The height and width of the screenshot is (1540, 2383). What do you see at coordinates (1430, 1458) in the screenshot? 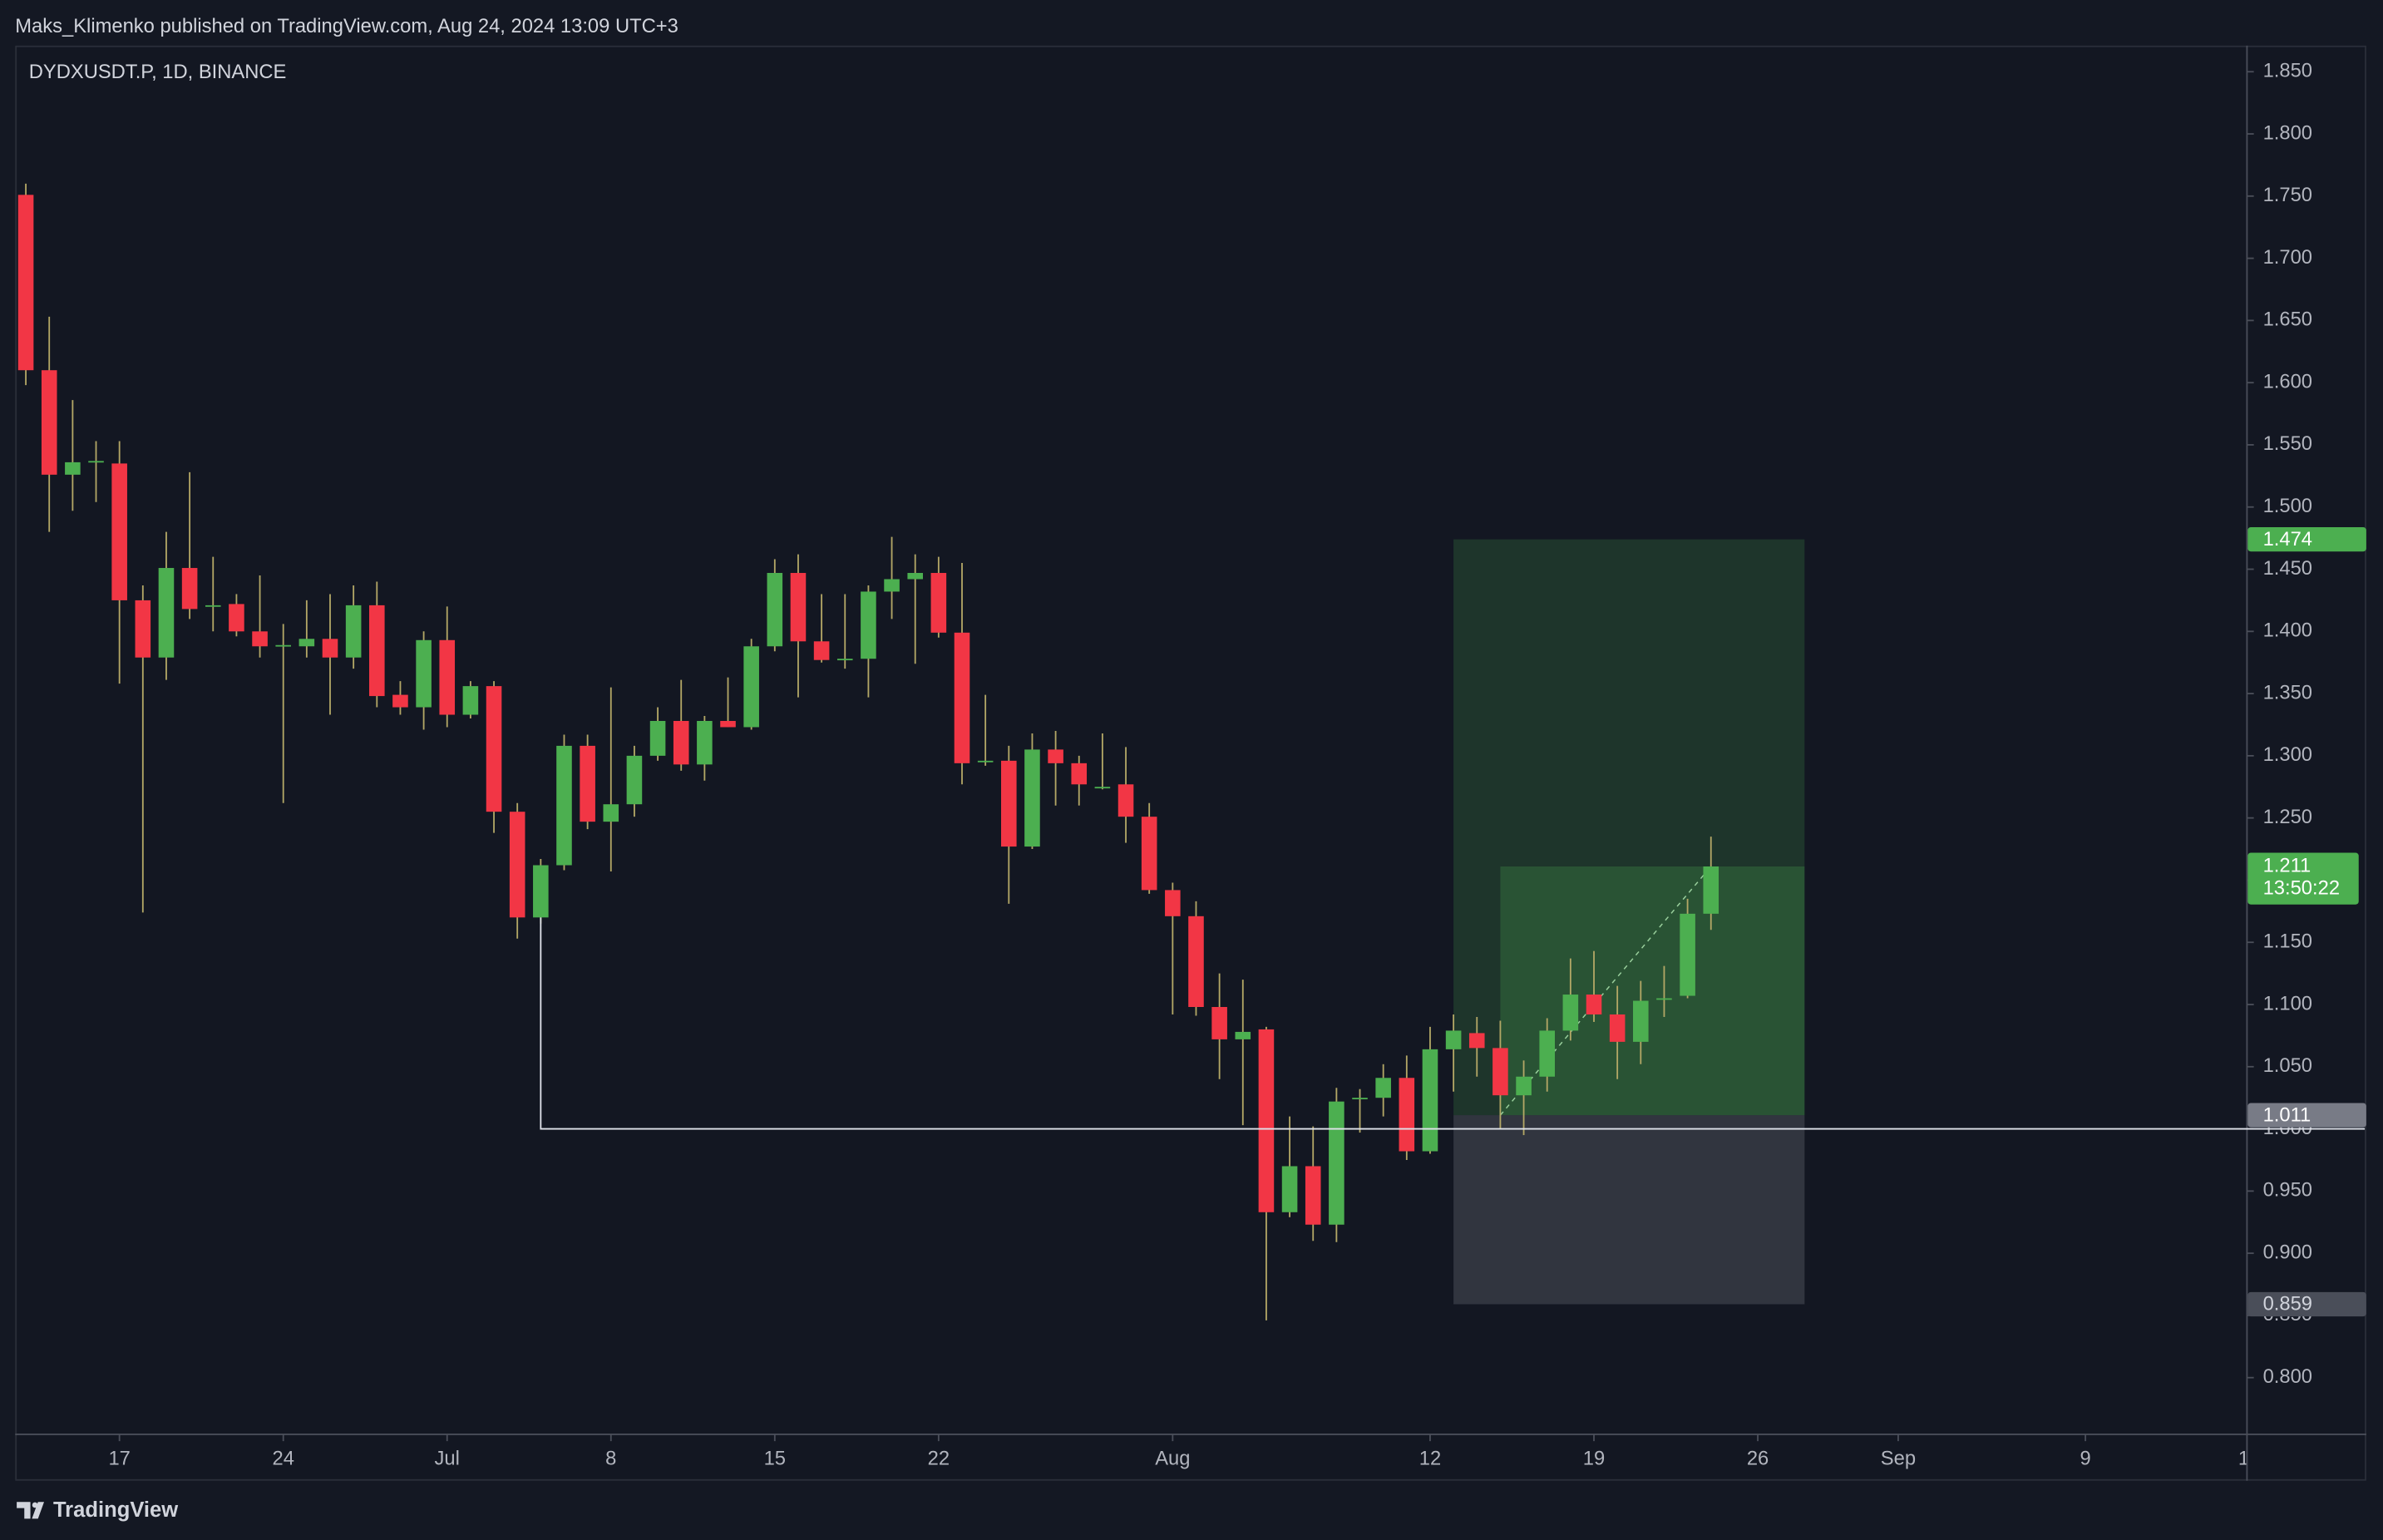
I see `x-tick-label: 12` at bounding box center [1430, 1458].